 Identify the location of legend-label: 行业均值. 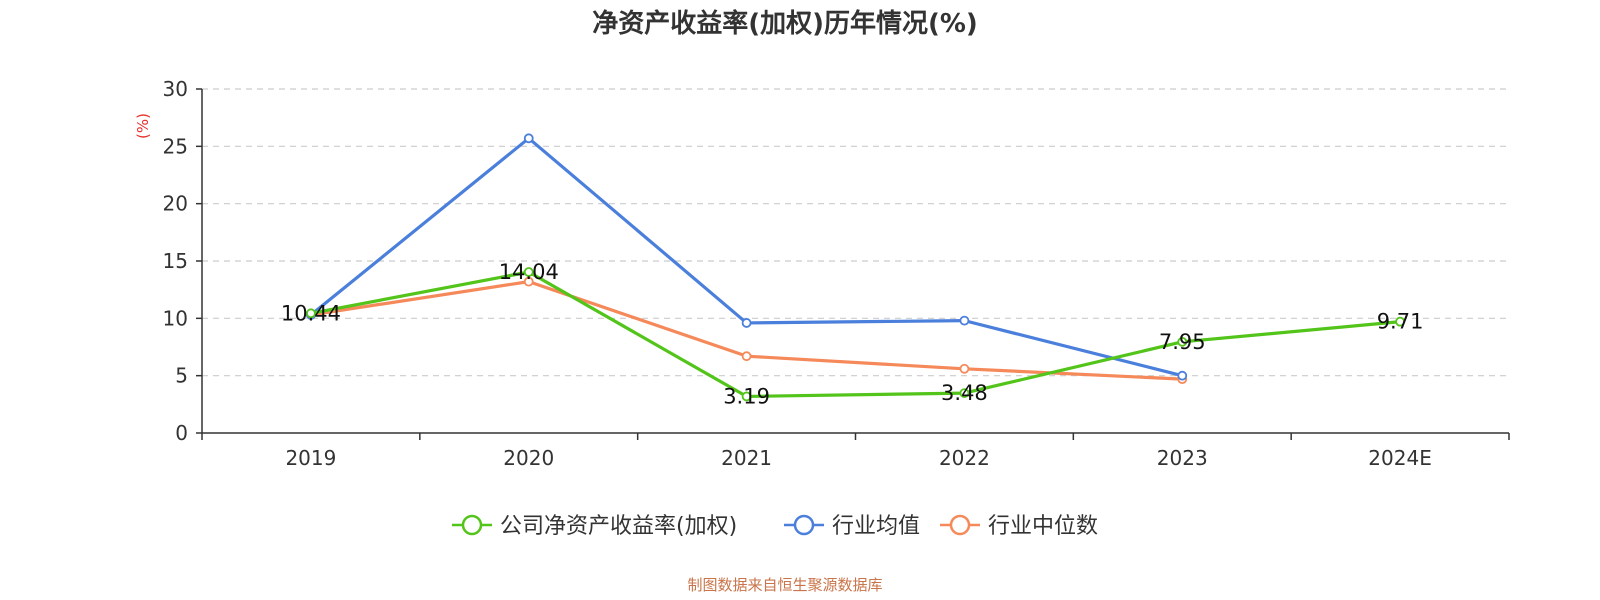
(876, 526).